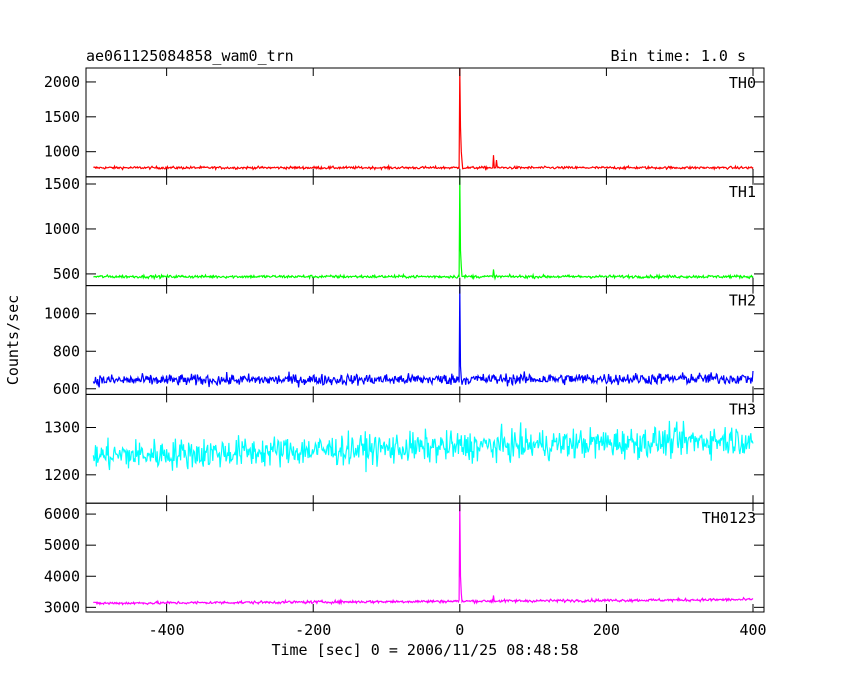  Describe the element at coordinates (62, 545) in the screenshot. I see `y-tick-label: 5000` at that location.